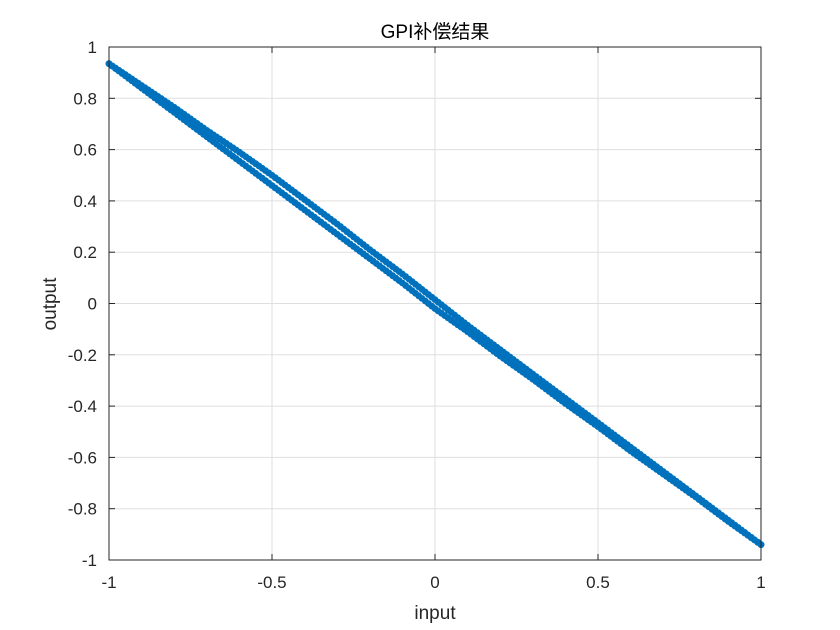 This screenshot has width=840, height=630. What do you see at coordinates (85, 98) in the screenshot?
I see `y-tick-label: 0.8` at bounding box center [85, 98].